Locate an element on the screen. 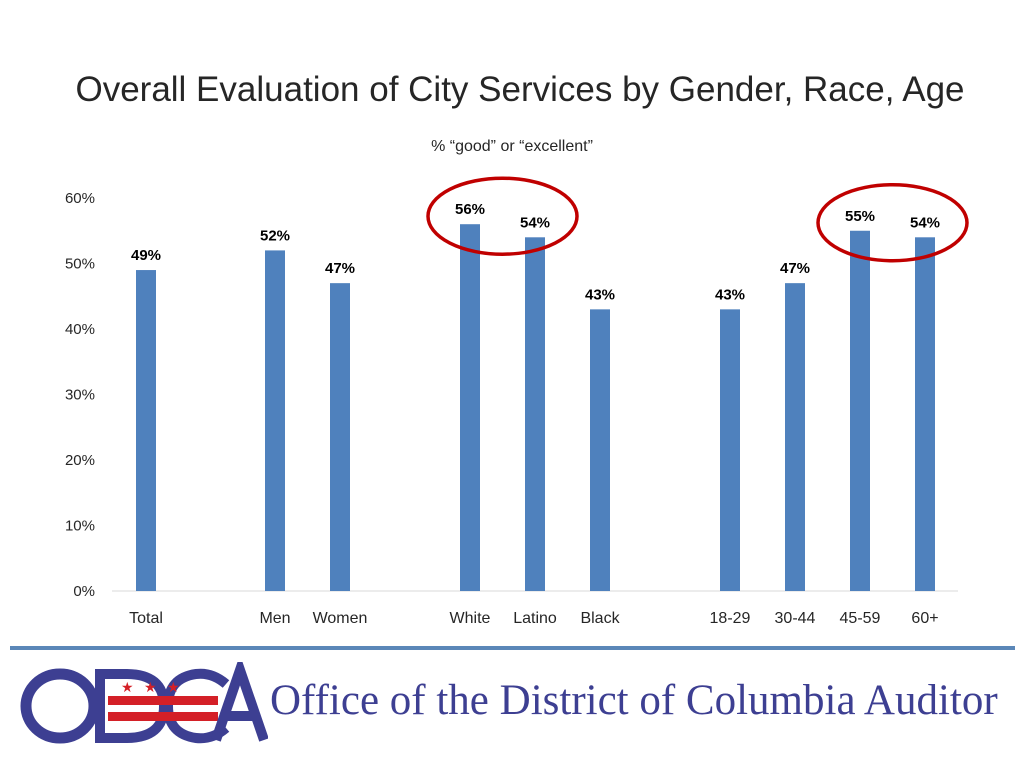  x-tick-label: White is located at coordinates (470, 618).